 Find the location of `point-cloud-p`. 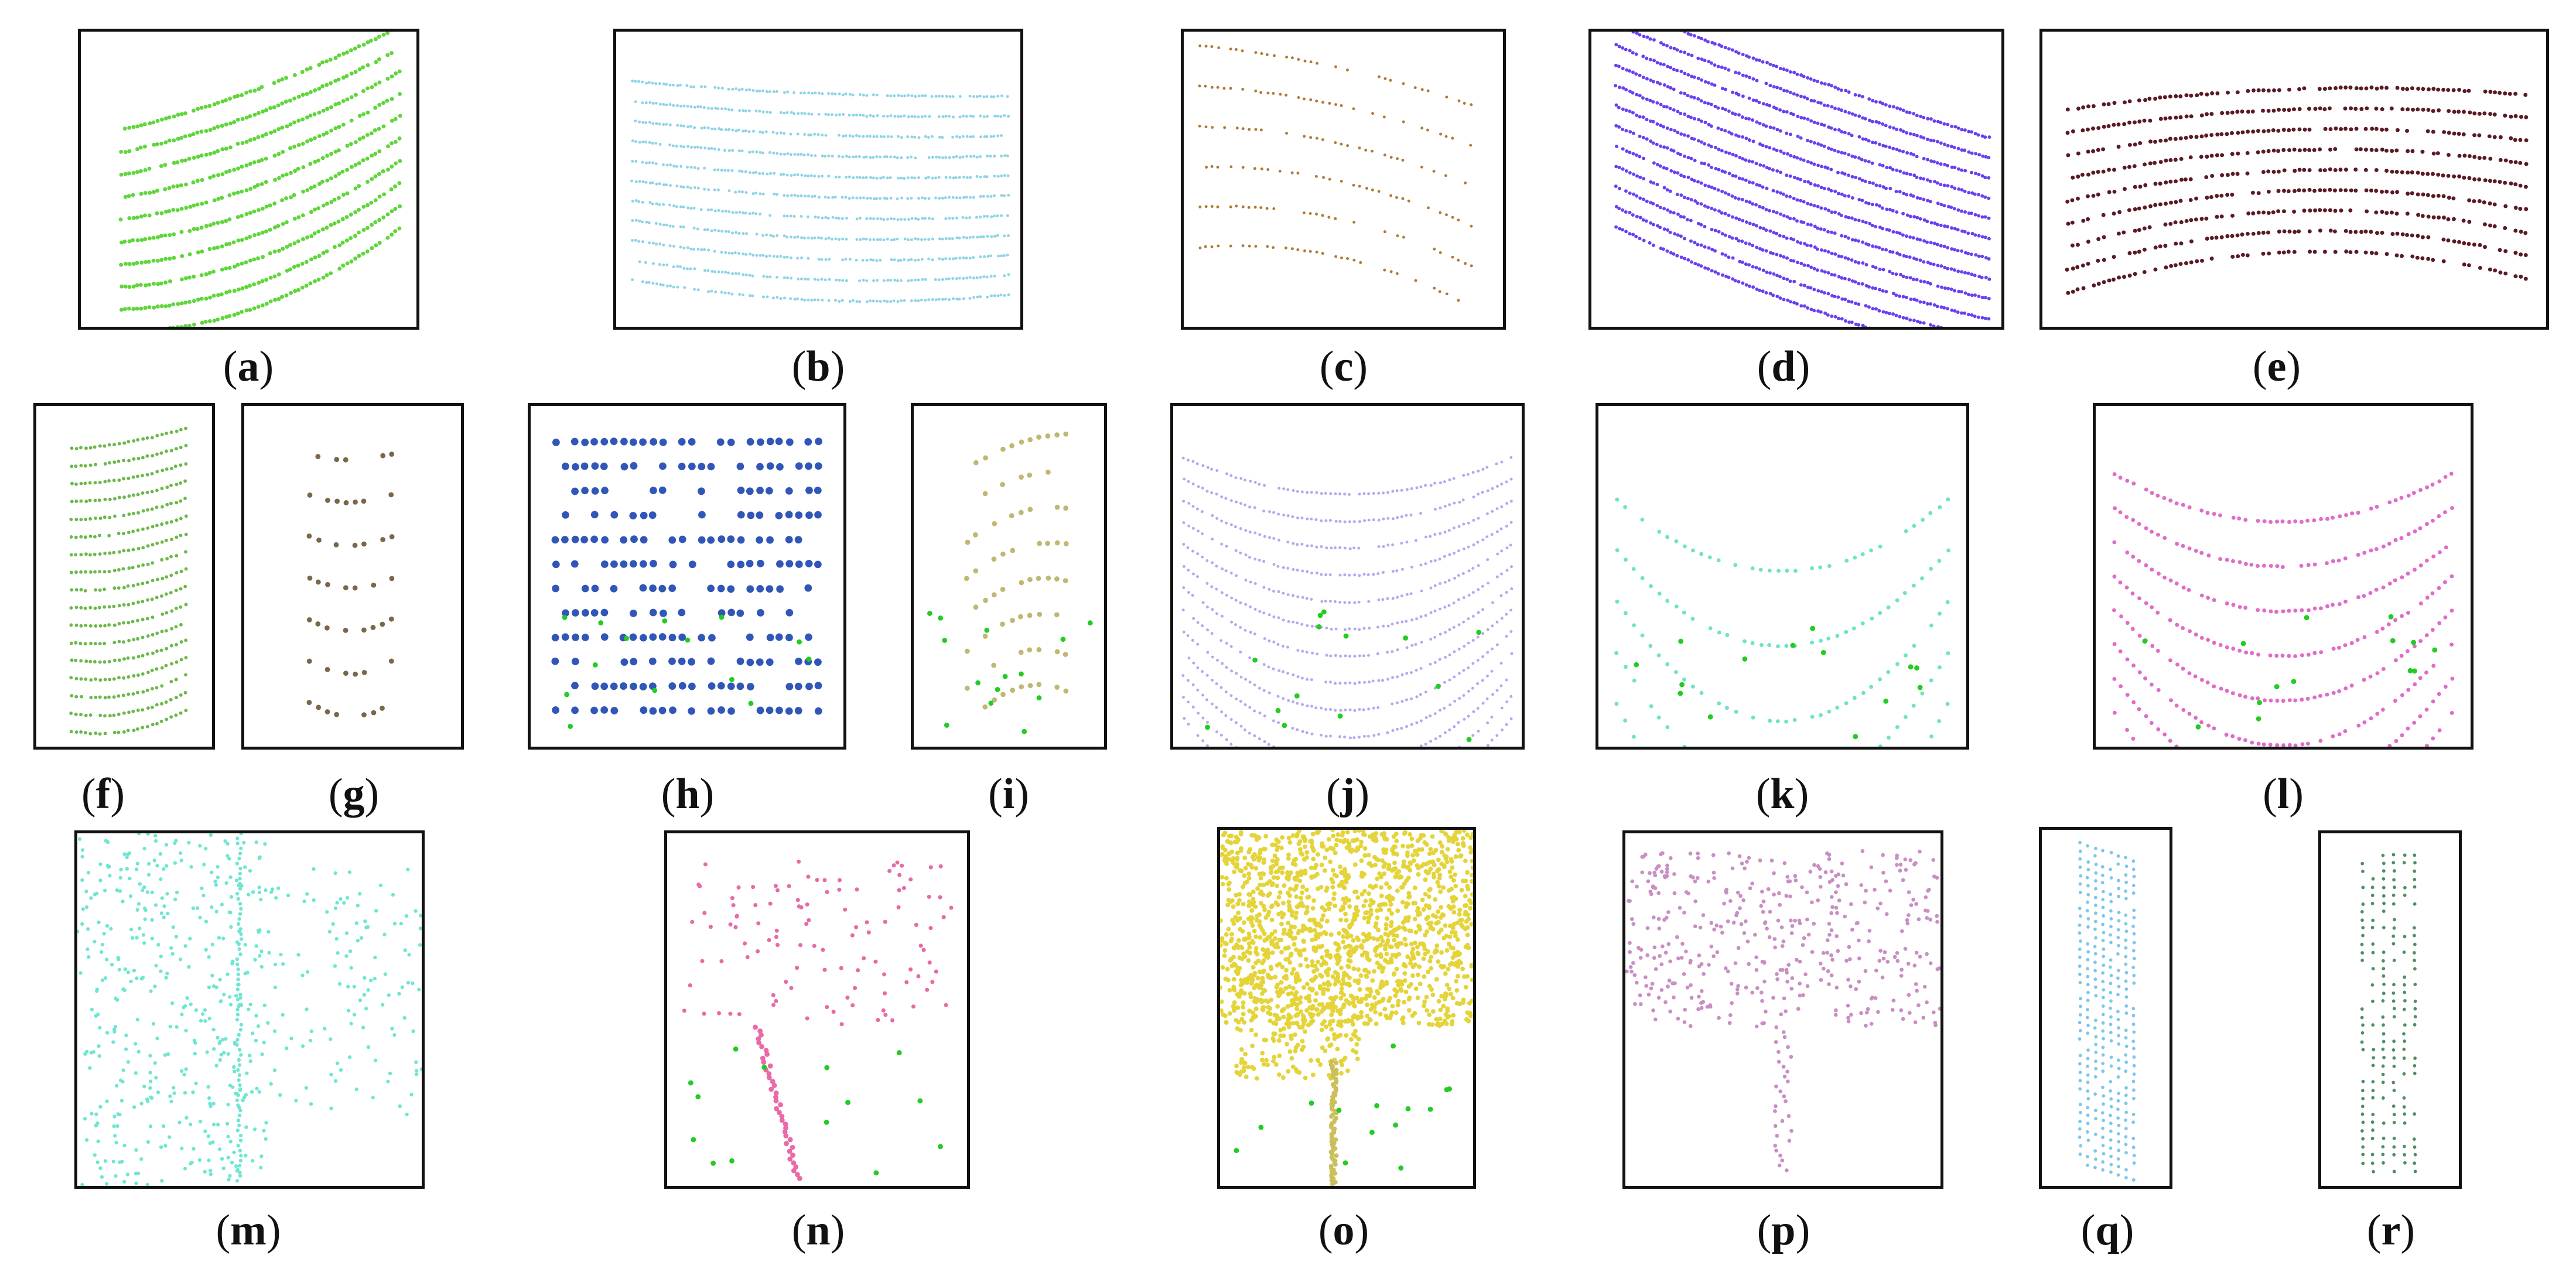

point-cloud-p is located at coordinates (1782, 1010).